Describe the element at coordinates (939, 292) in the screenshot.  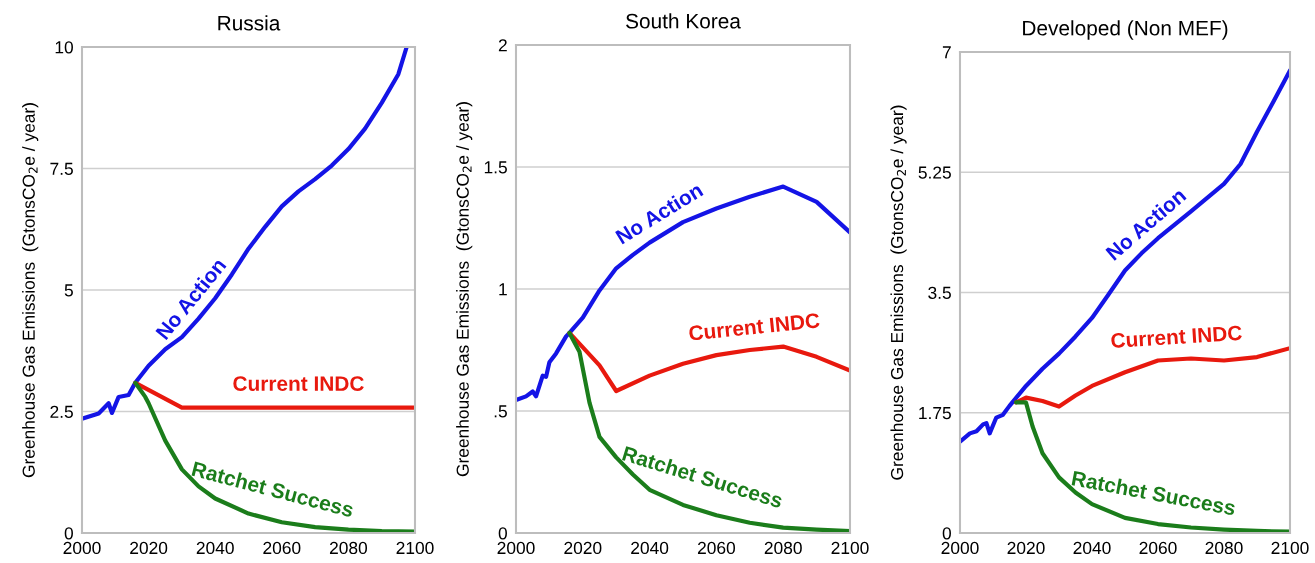
I see `y-tick-label: 3.5` at that location.